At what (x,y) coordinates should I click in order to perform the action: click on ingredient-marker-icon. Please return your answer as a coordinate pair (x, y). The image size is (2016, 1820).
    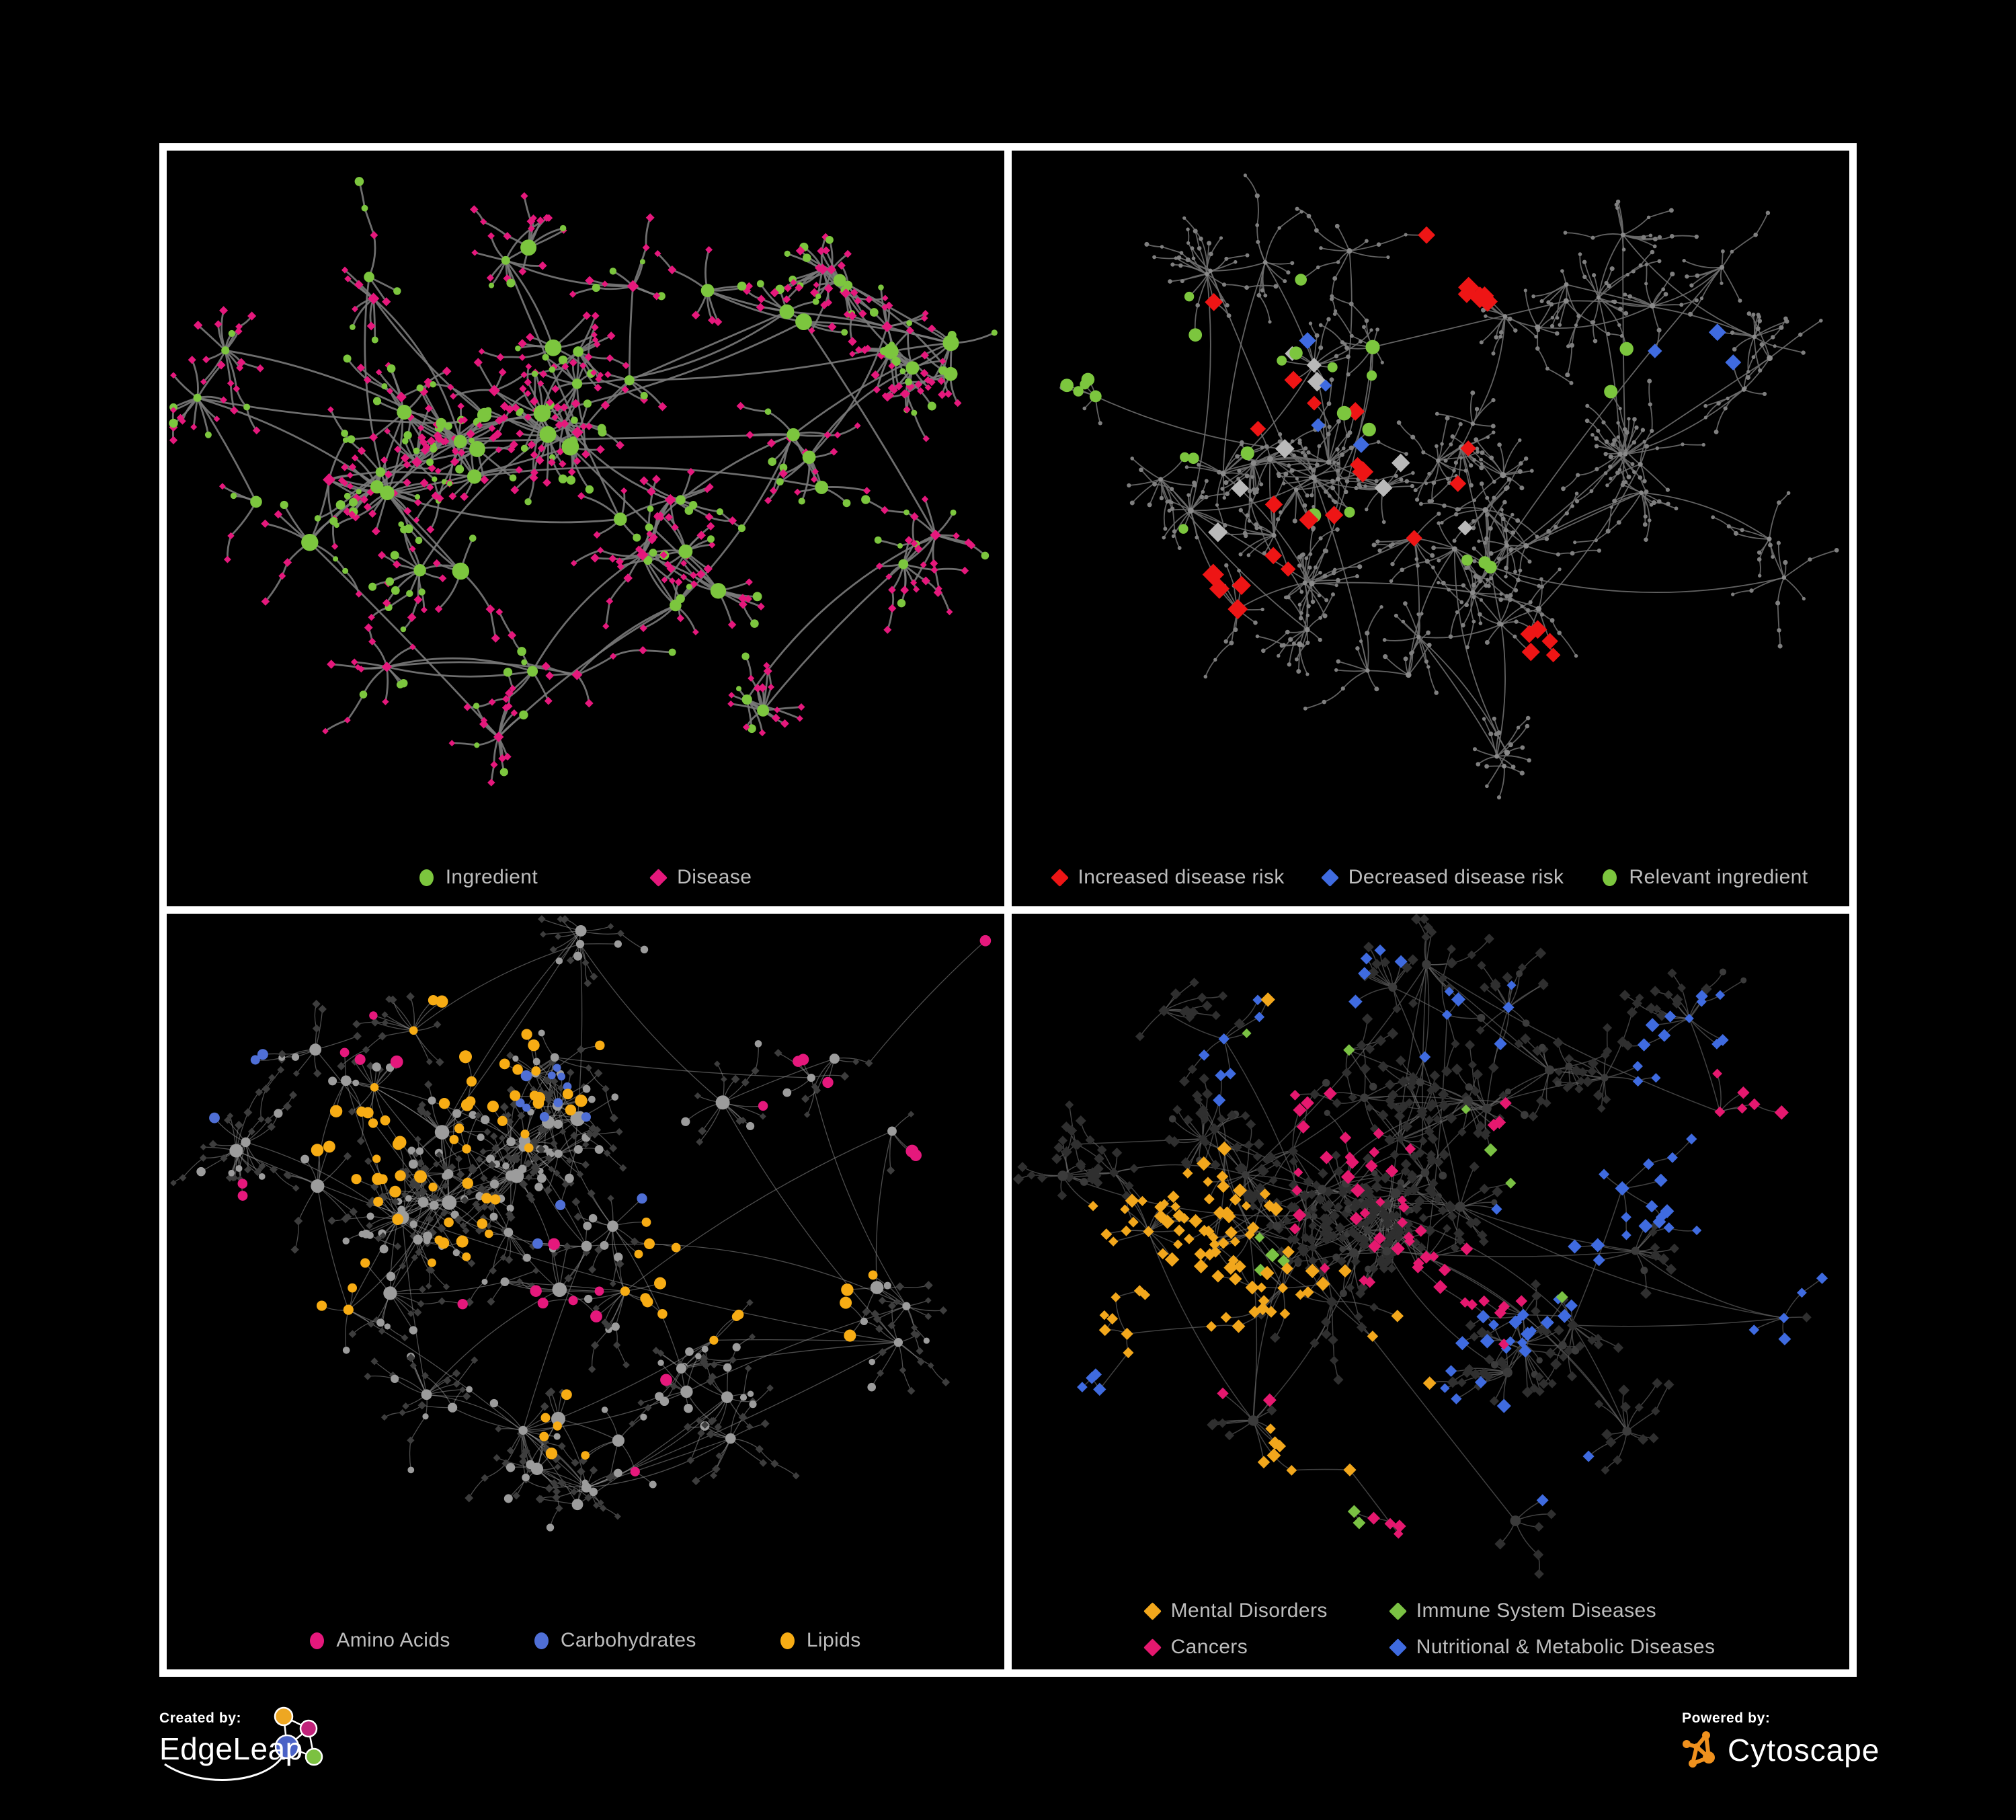
    Looking at the image, I should click on (426, 877).